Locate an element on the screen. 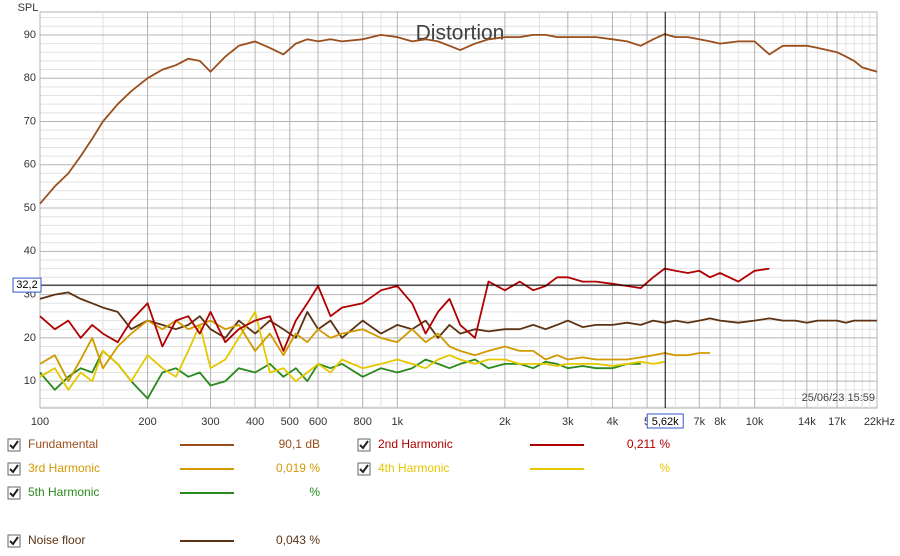 This screenshot has height=556, width=900. x-tick-label: 14k is located at coordinates (807, 422).